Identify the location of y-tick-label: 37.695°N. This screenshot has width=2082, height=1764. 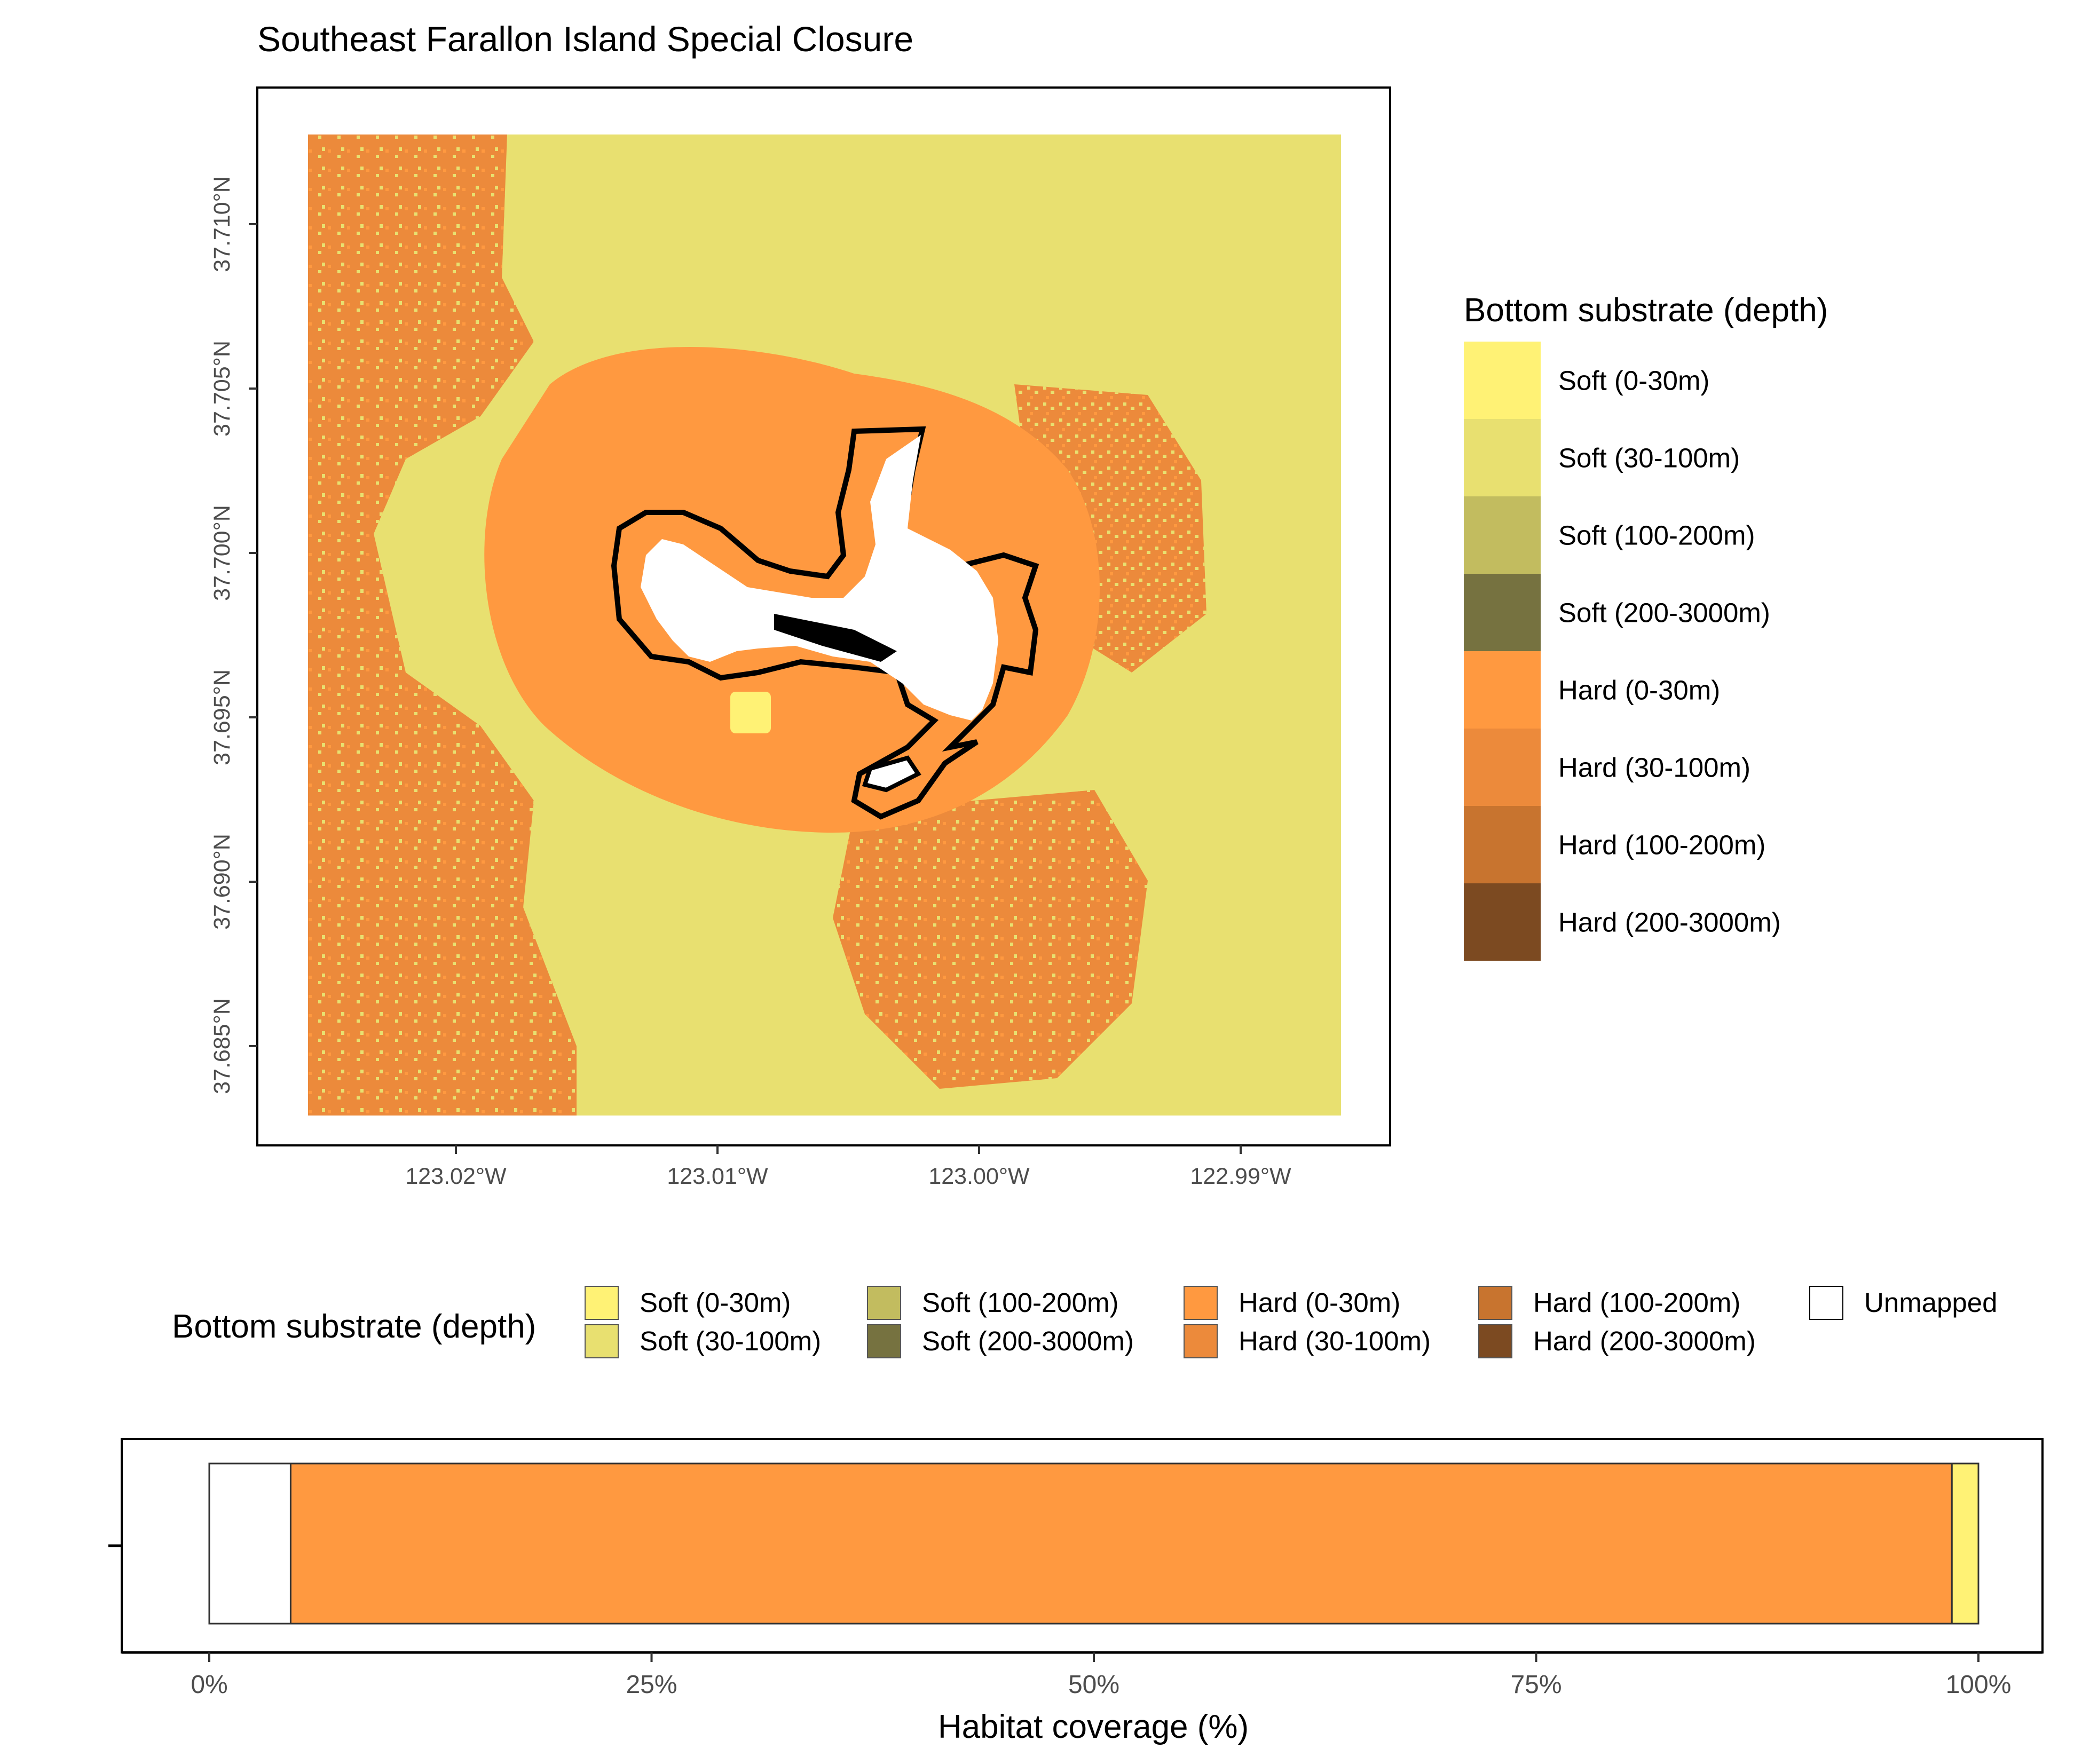
(222, 717).